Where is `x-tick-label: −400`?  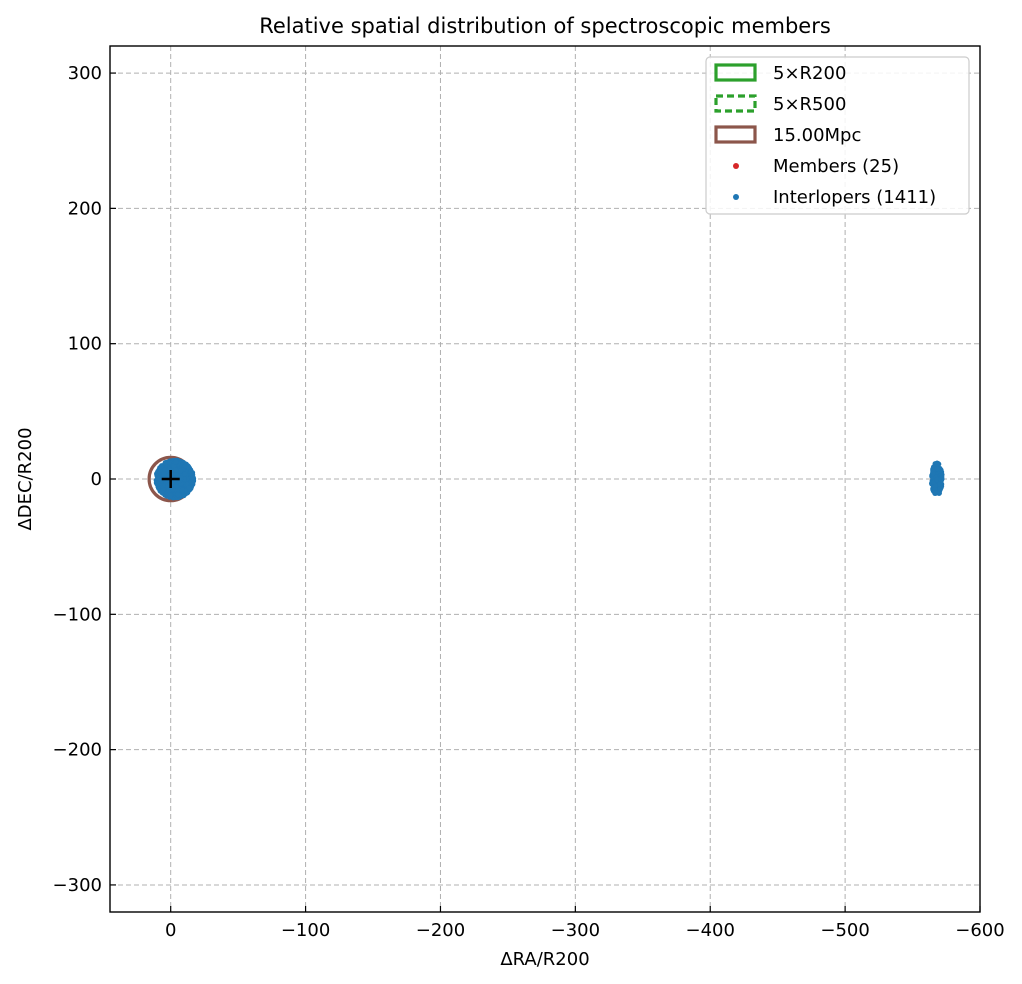
x-tick-label: −400 is located at coordinates (710, 930).